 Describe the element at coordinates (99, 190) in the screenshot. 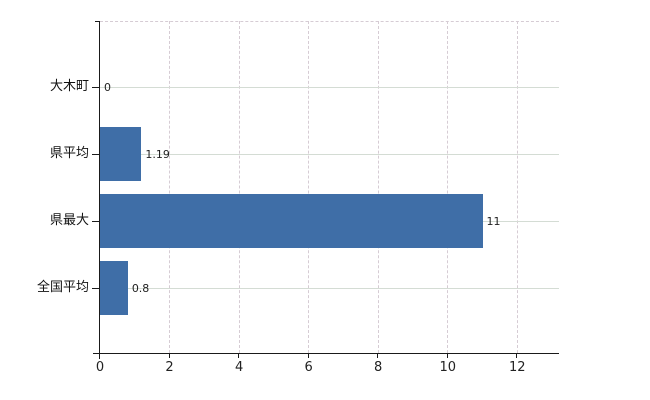

I see `y-axis-line` at that location.